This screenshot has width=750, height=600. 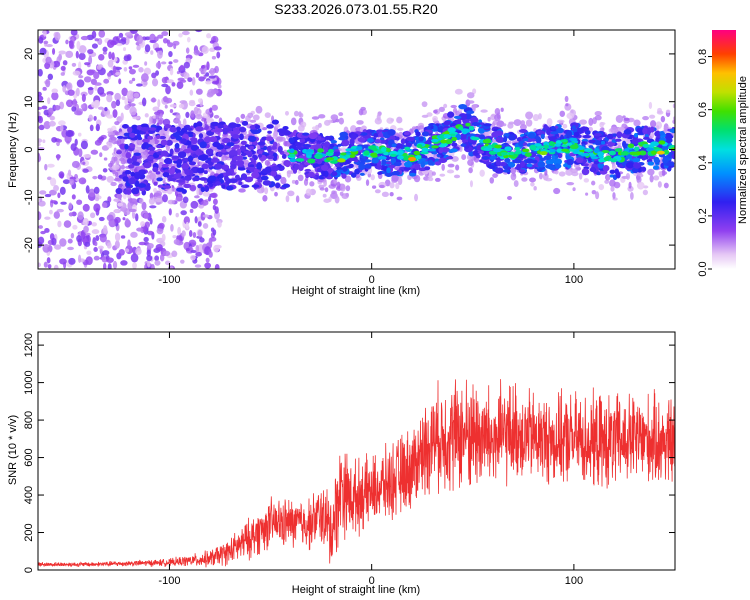 I want to click on colorbar-ticks: 0.0 0.2 0.4 0.6 0.8, so click(x=704, y=163).